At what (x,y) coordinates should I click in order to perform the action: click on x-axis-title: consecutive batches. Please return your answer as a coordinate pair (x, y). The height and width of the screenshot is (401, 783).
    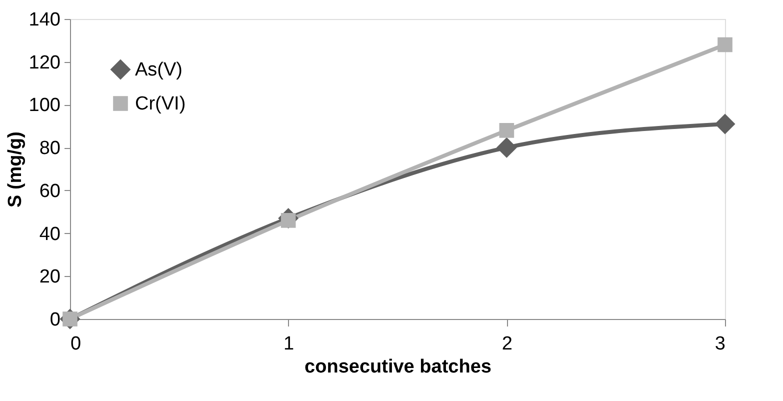
    Looking at the image, I should click on (398, 367).